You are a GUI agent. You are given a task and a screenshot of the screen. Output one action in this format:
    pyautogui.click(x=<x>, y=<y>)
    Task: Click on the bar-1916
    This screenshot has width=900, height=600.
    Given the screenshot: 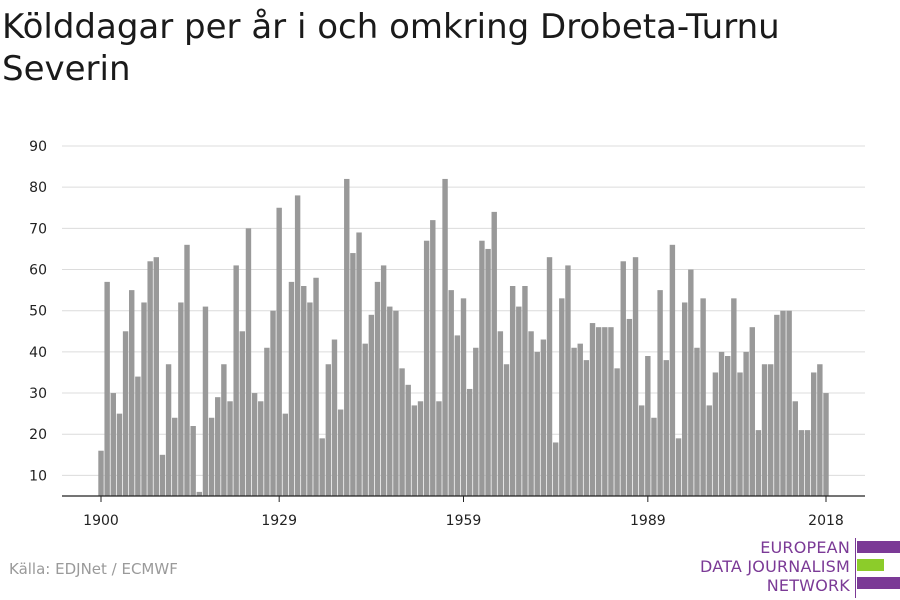 What is the action you would take?
    pyautogui.click(x=199, y=493)
    